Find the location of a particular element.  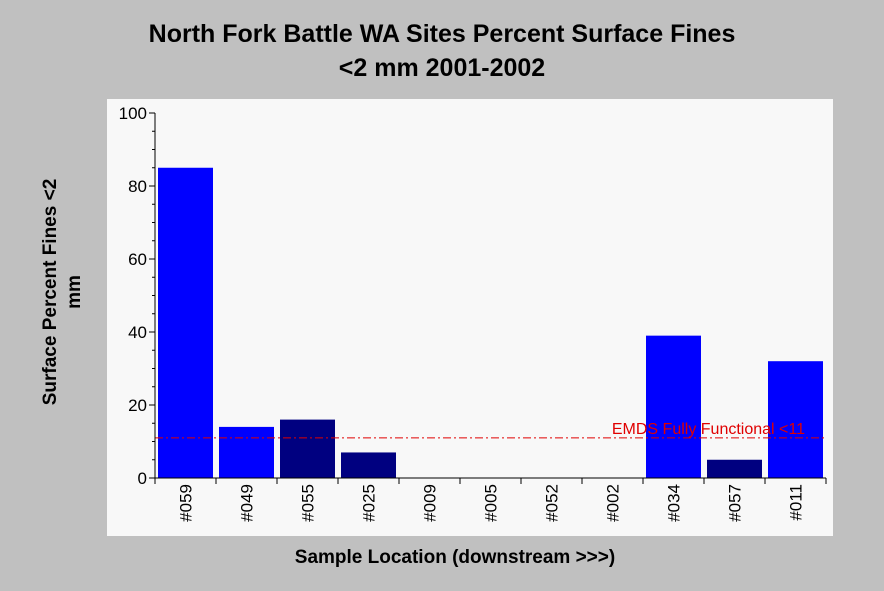

y-tick-label: 0 is located at coordinates (142, 478).